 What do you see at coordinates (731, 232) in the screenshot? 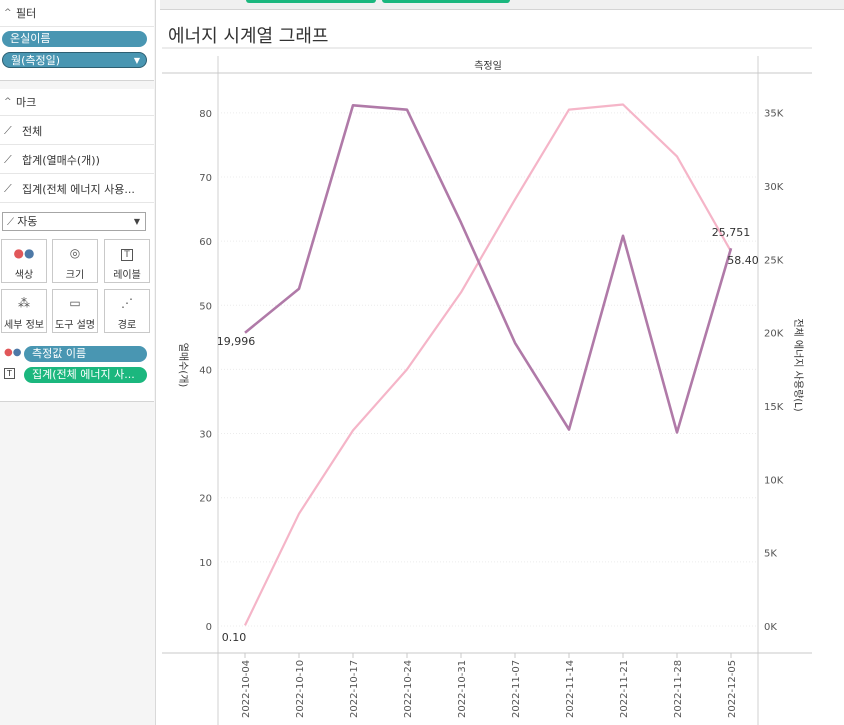
I see `data-label: 25,751` at bounding box center [731, 232].